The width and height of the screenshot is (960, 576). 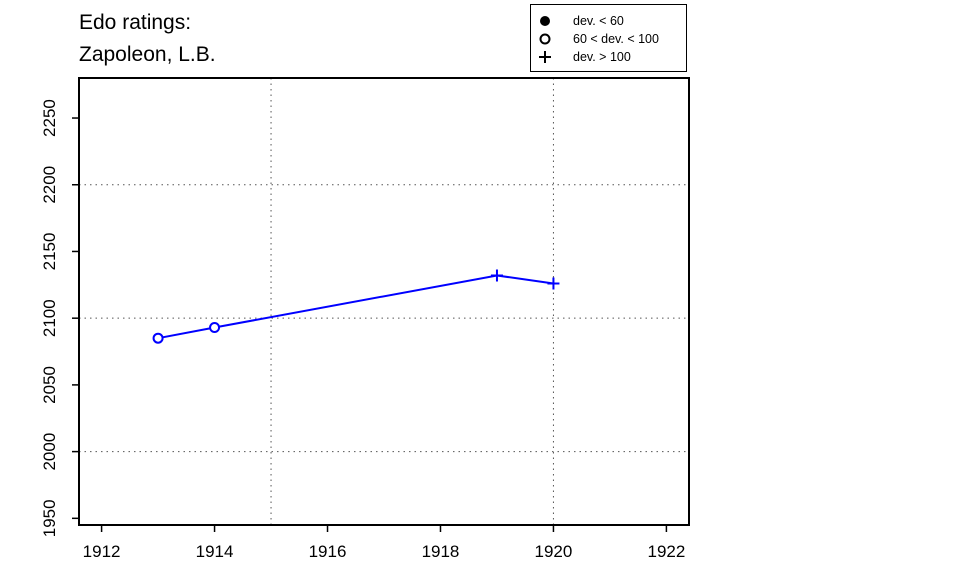 I want to click on y-tick-label: 2000, so click(x=49, y=452).